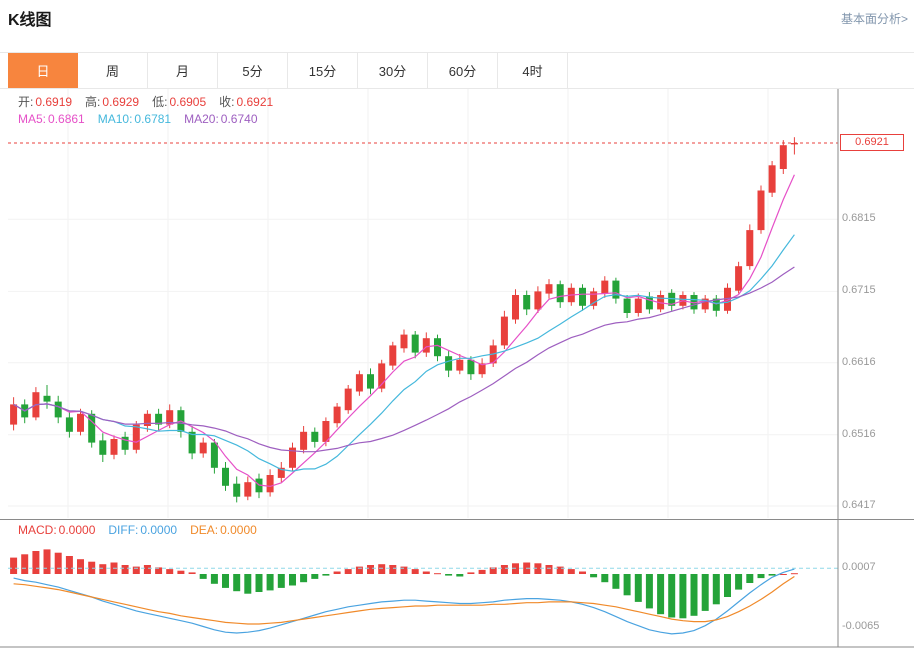 This screenshot has height=650, width=914. What do you see at coordinates (861, 626) in the screenshot?
I see `macd-axis-tick-1: -0.0065` at bounding box center [861, 626].